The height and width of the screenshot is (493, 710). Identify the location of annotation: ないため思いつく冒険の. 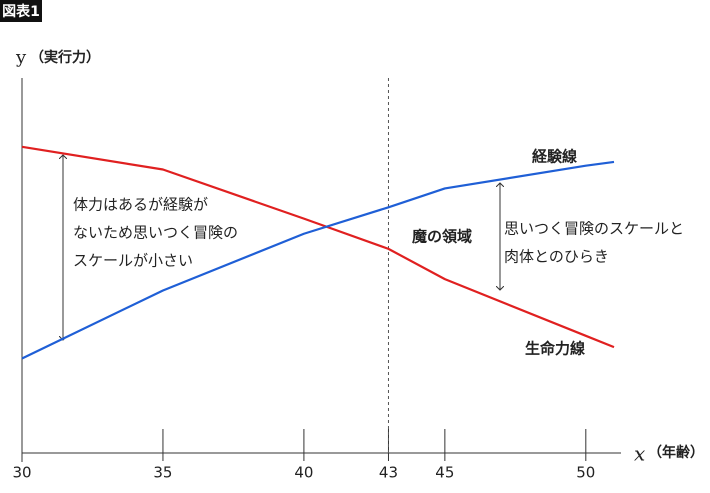
(155, 233).